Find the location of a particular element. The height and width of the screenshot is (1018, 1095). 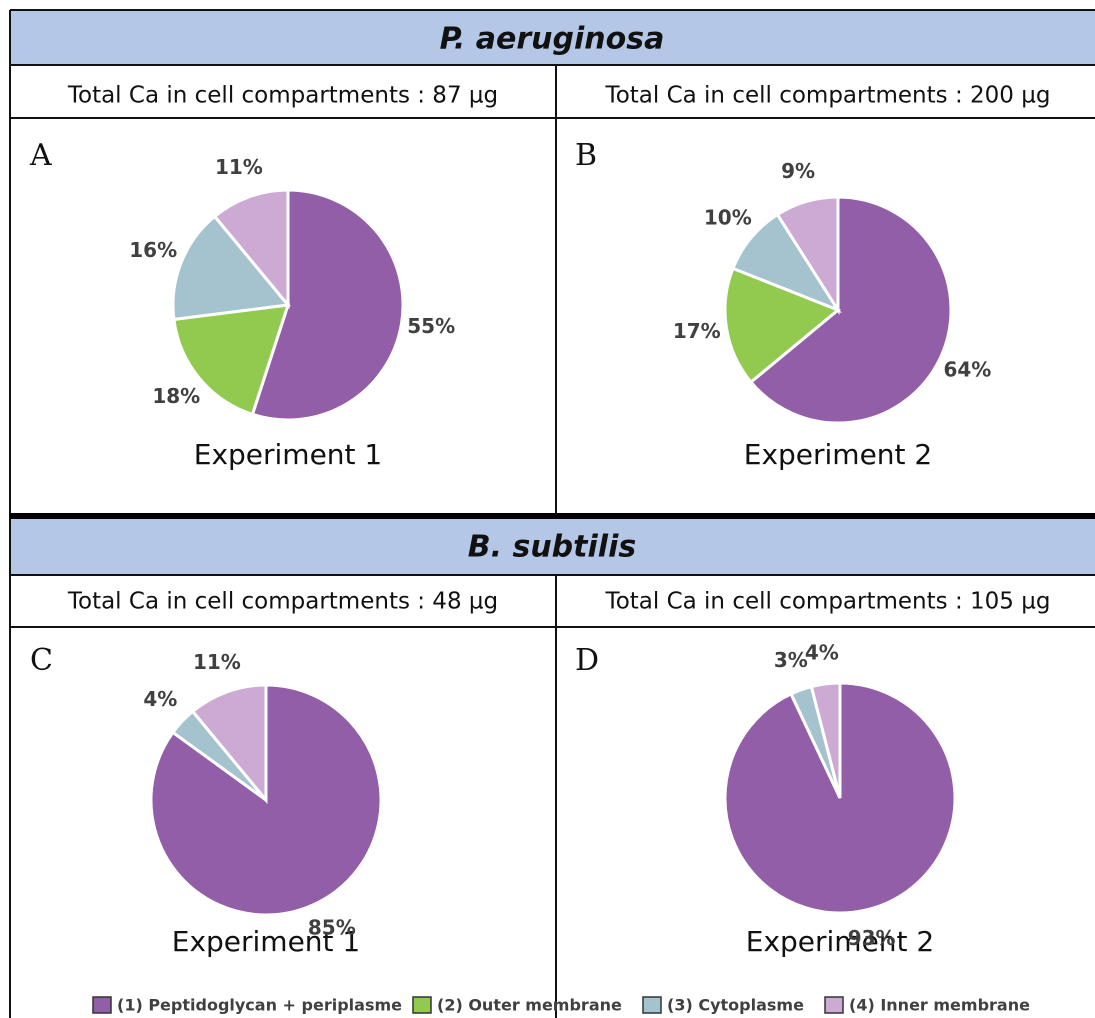

total-label: Total Ca in cell compartments : 87 µg is located at coordinates (282, 96).